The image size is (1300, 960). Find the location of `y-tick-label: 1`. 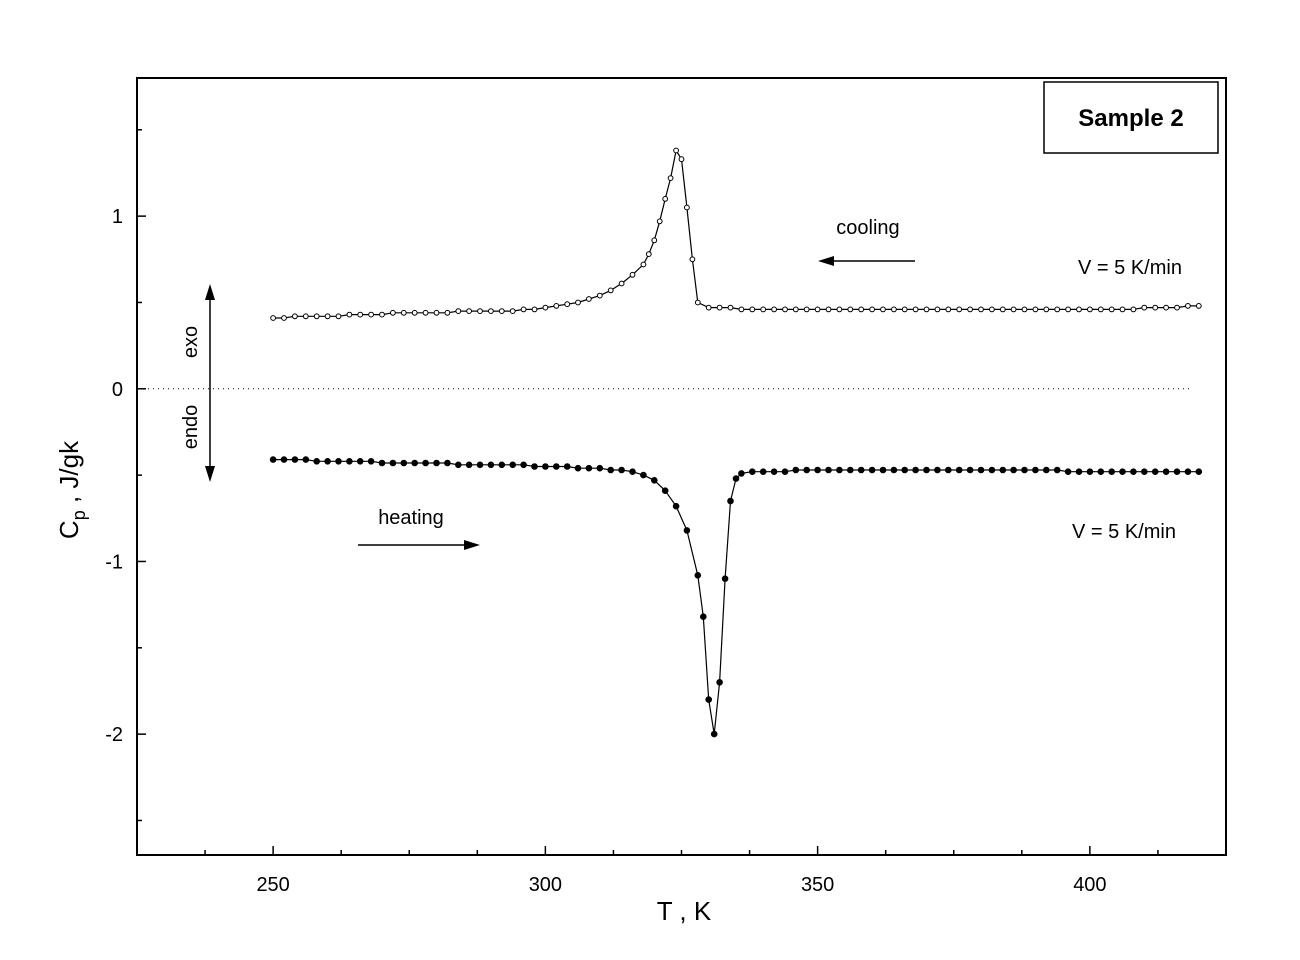

y-tick-label: 1 is located at coordinates (117, 217).